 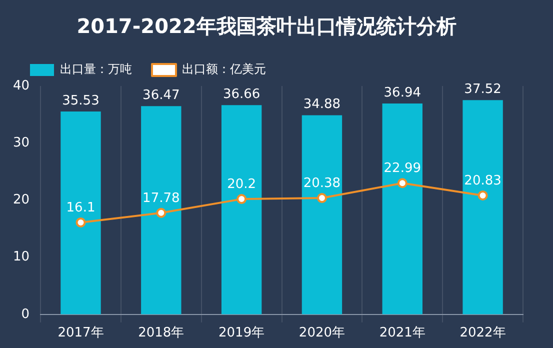 I want to click on data-label: 35.53, so click(x=81, y=100).